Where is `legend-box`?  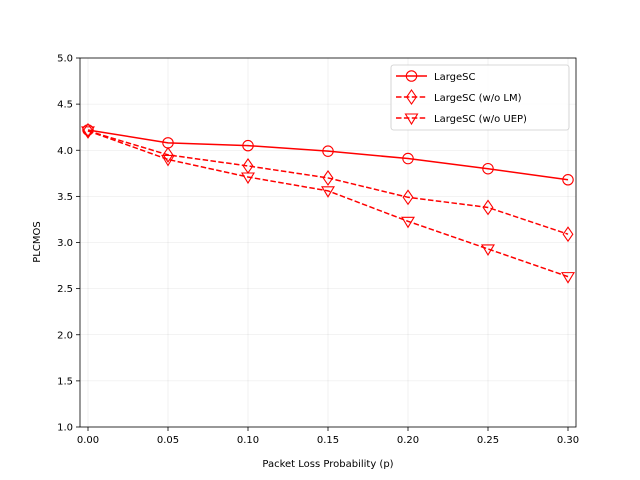
legend-box is located at coordinates (480, 97).